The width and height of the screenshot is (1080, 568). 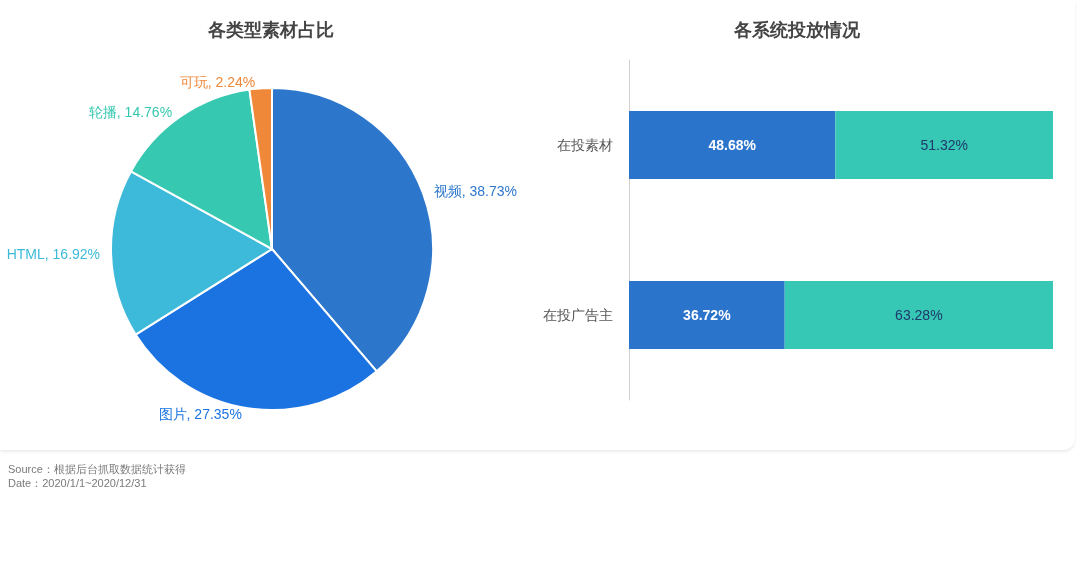 I want to click on data-label: 51.32%, so click(x=944, y=145).